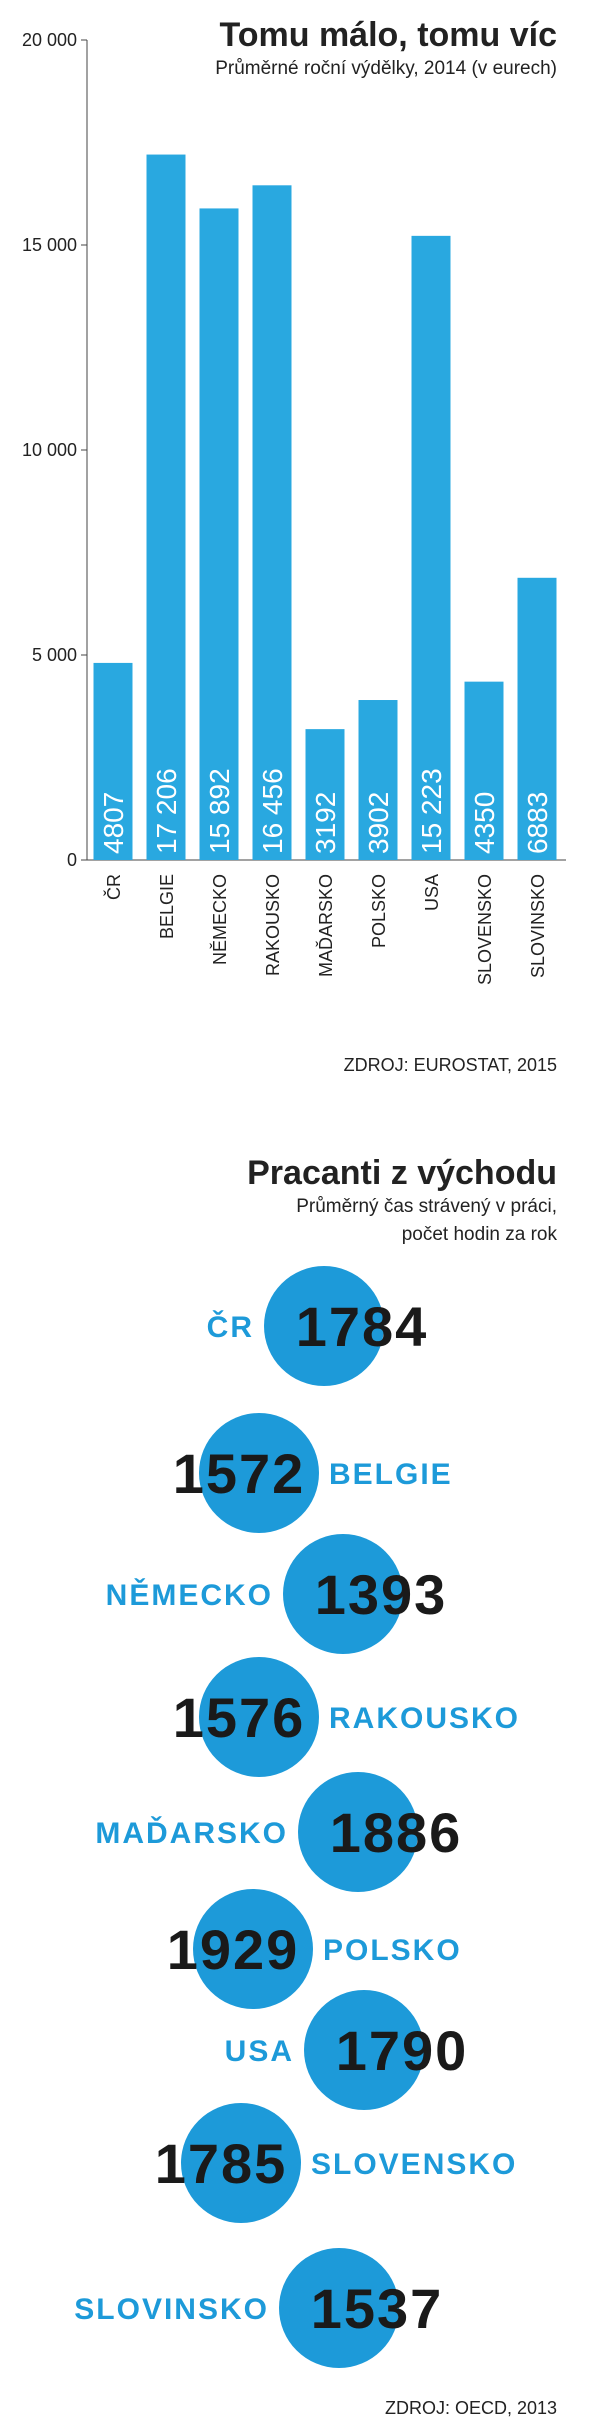  What do you see at coordinates (484, 823) in the screenshot?
I see `value-label: 4350` at bounding box center [484, 823].